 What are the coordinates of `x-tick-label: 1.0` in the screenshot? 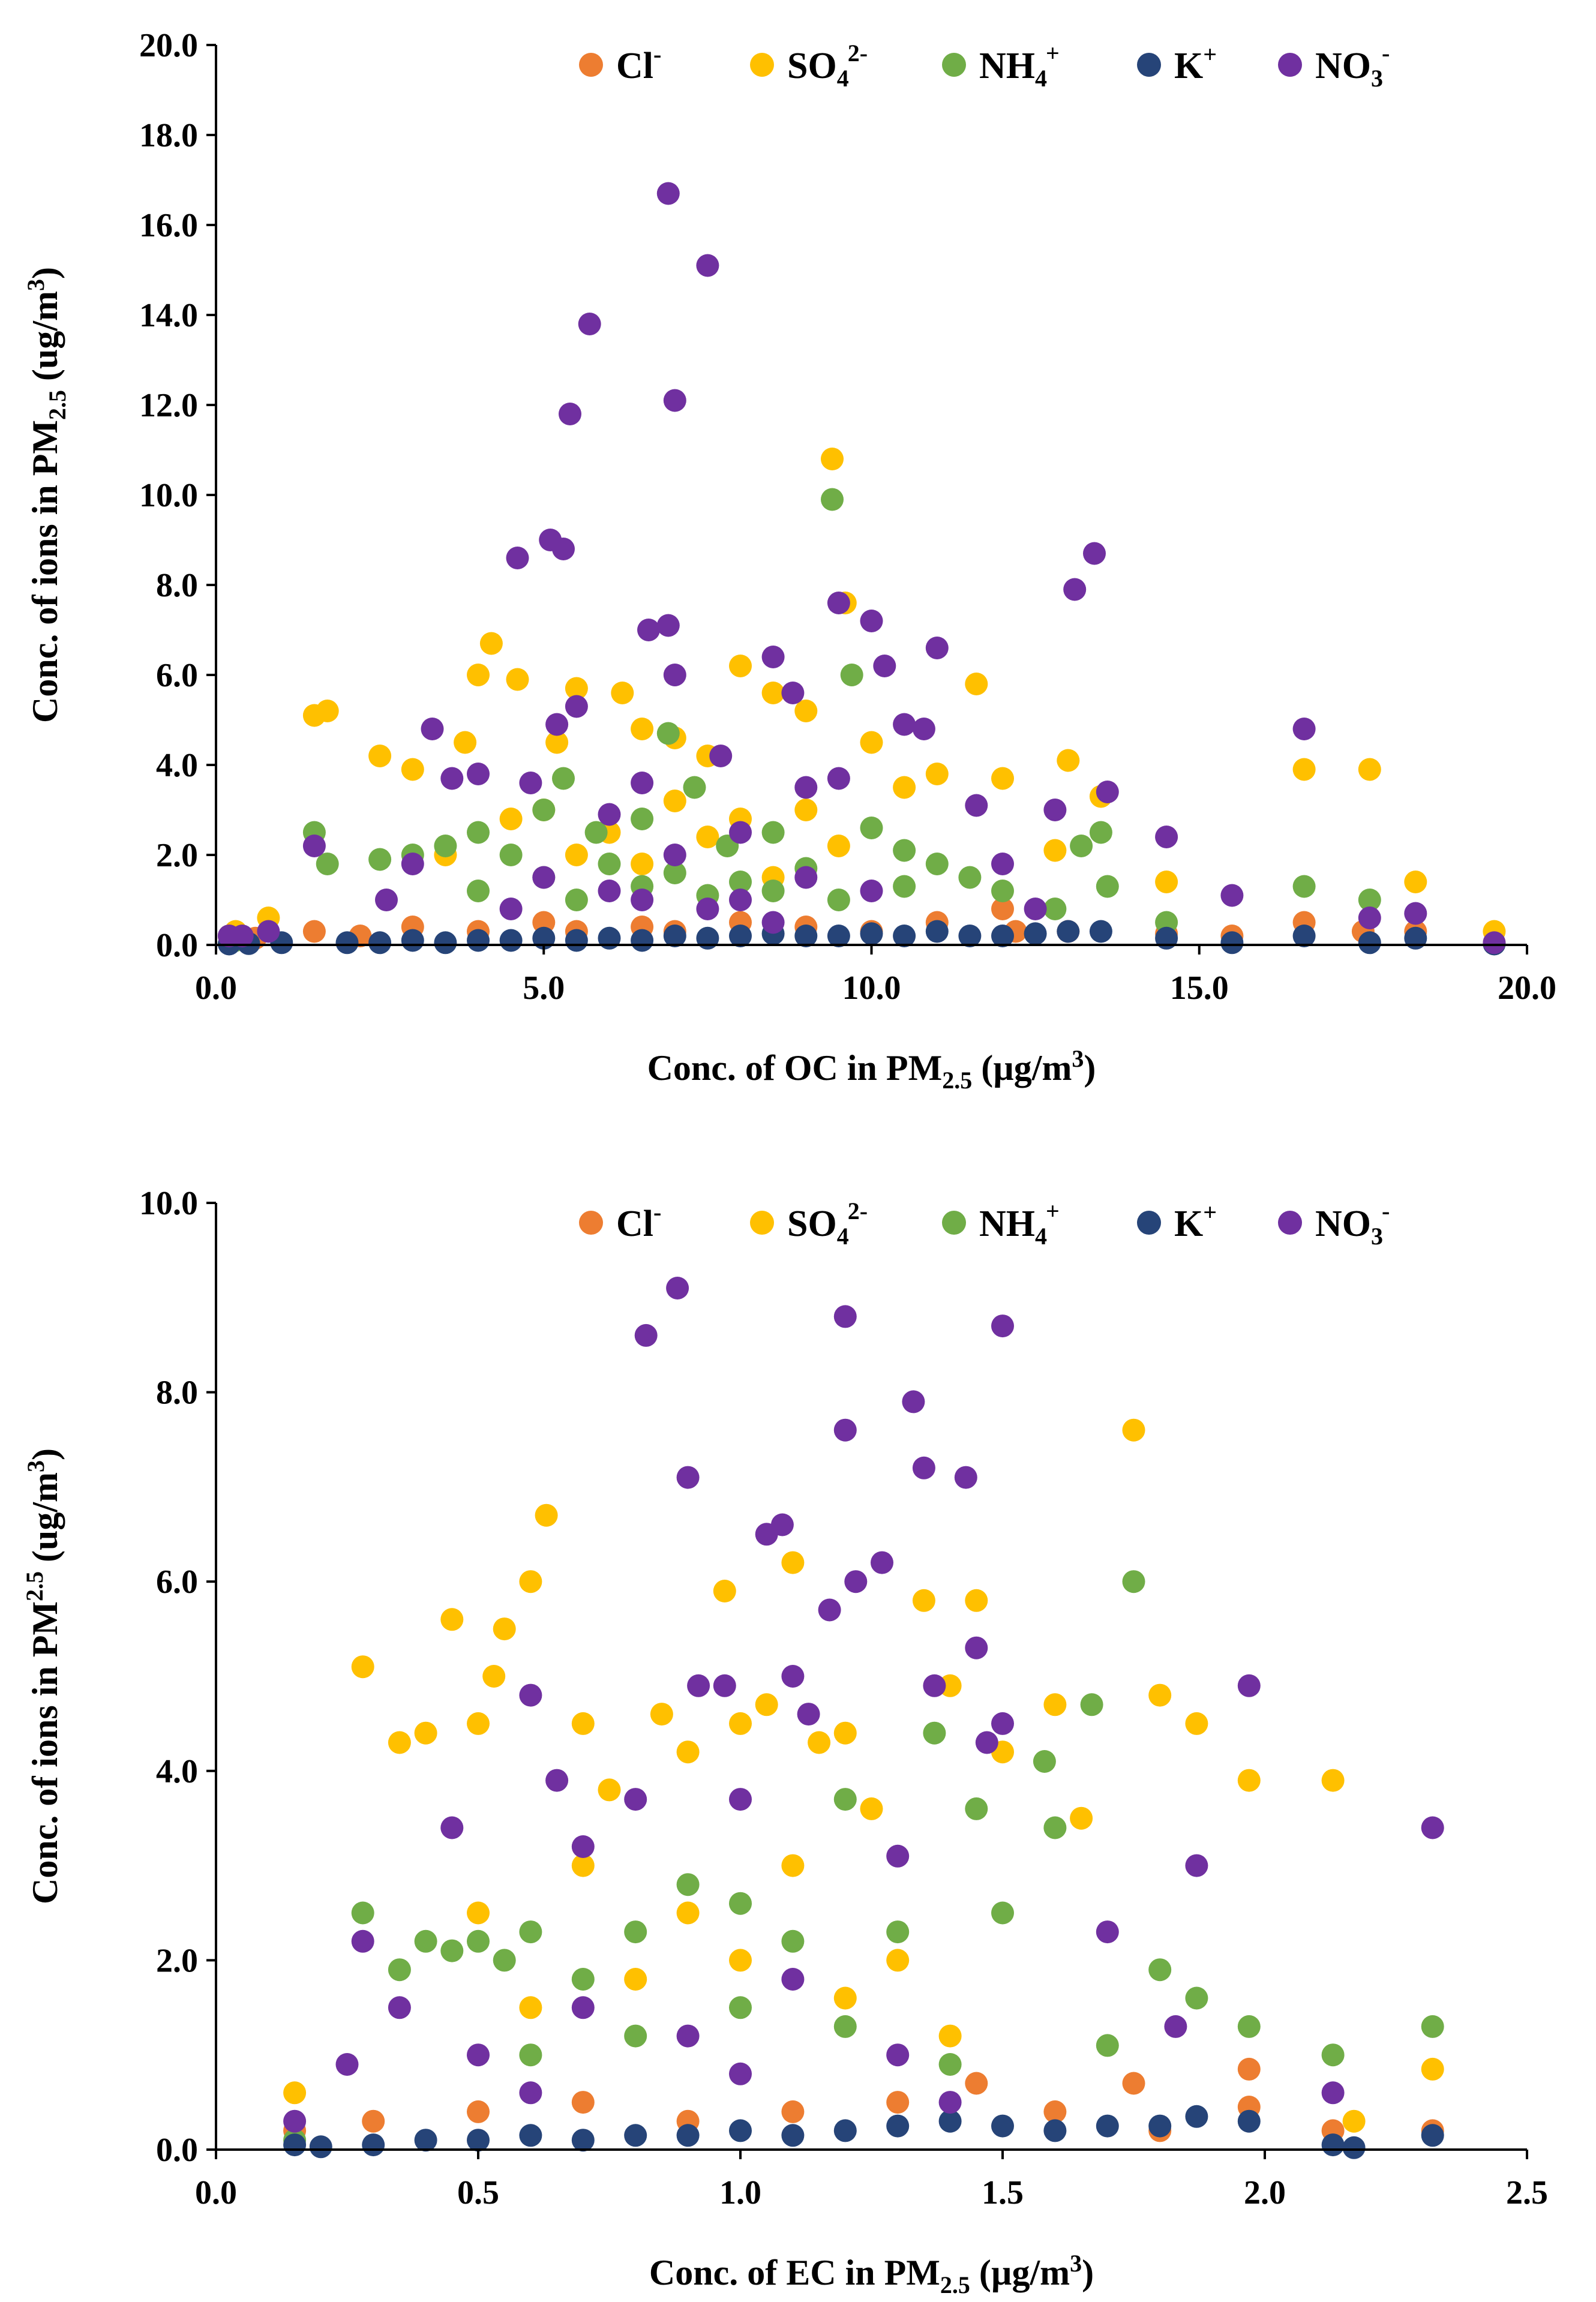 It's located at (740, 2192).